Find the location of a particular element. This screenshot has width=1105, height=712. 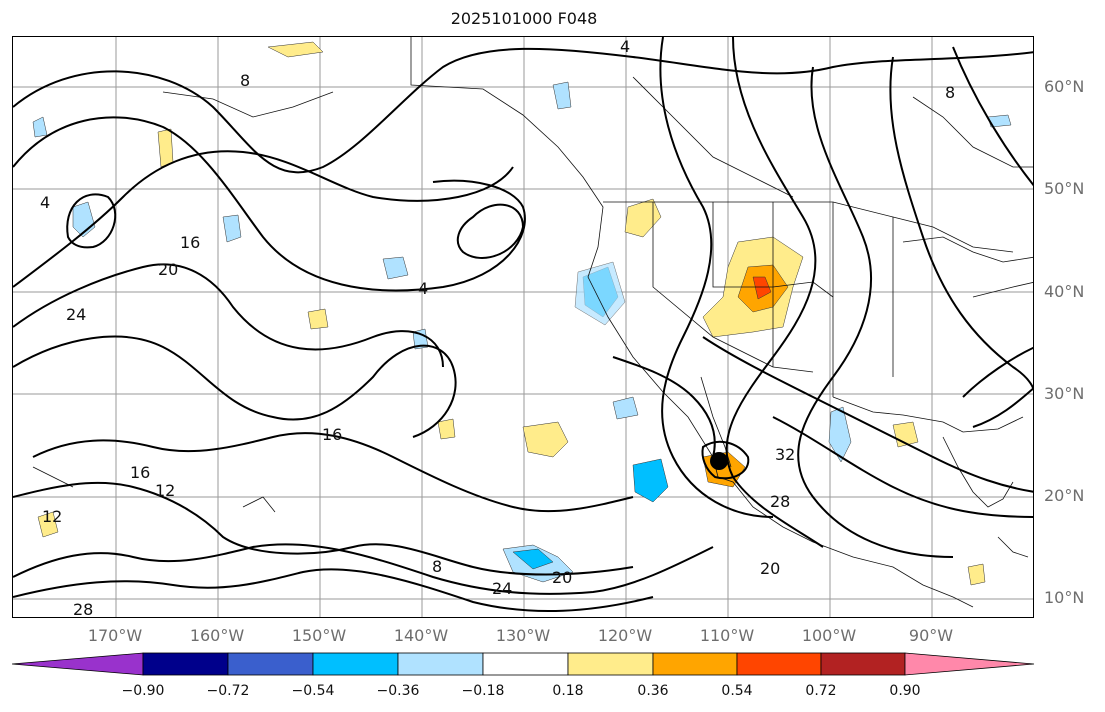

colorbar-tick: −0.90 is located at coordinates (143, 691).